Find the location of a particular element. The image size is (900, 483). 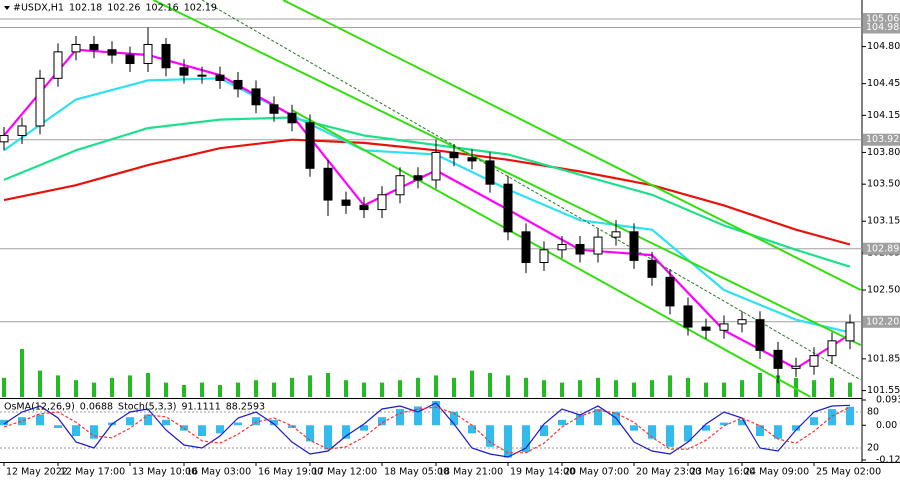

stoch-line is located at coordinates (427, 430).